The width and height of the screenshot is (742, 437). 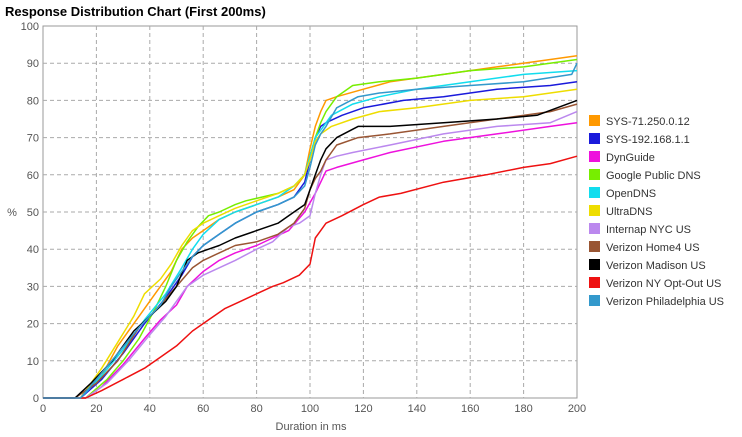 I want to click on y-tick-label: 60, so click(x=33, y=176).